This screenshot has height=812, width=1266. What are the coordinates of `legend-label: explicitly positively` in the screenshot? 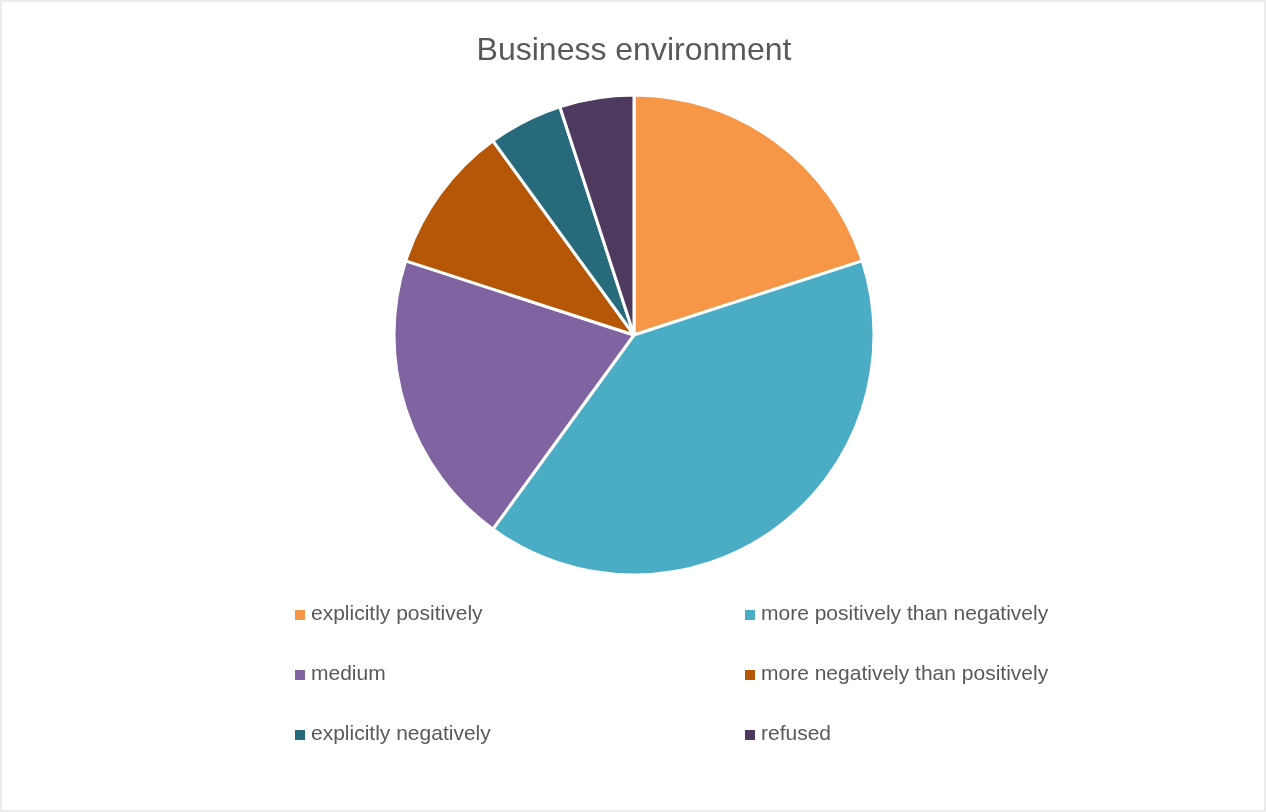 It's located at (397, 612).